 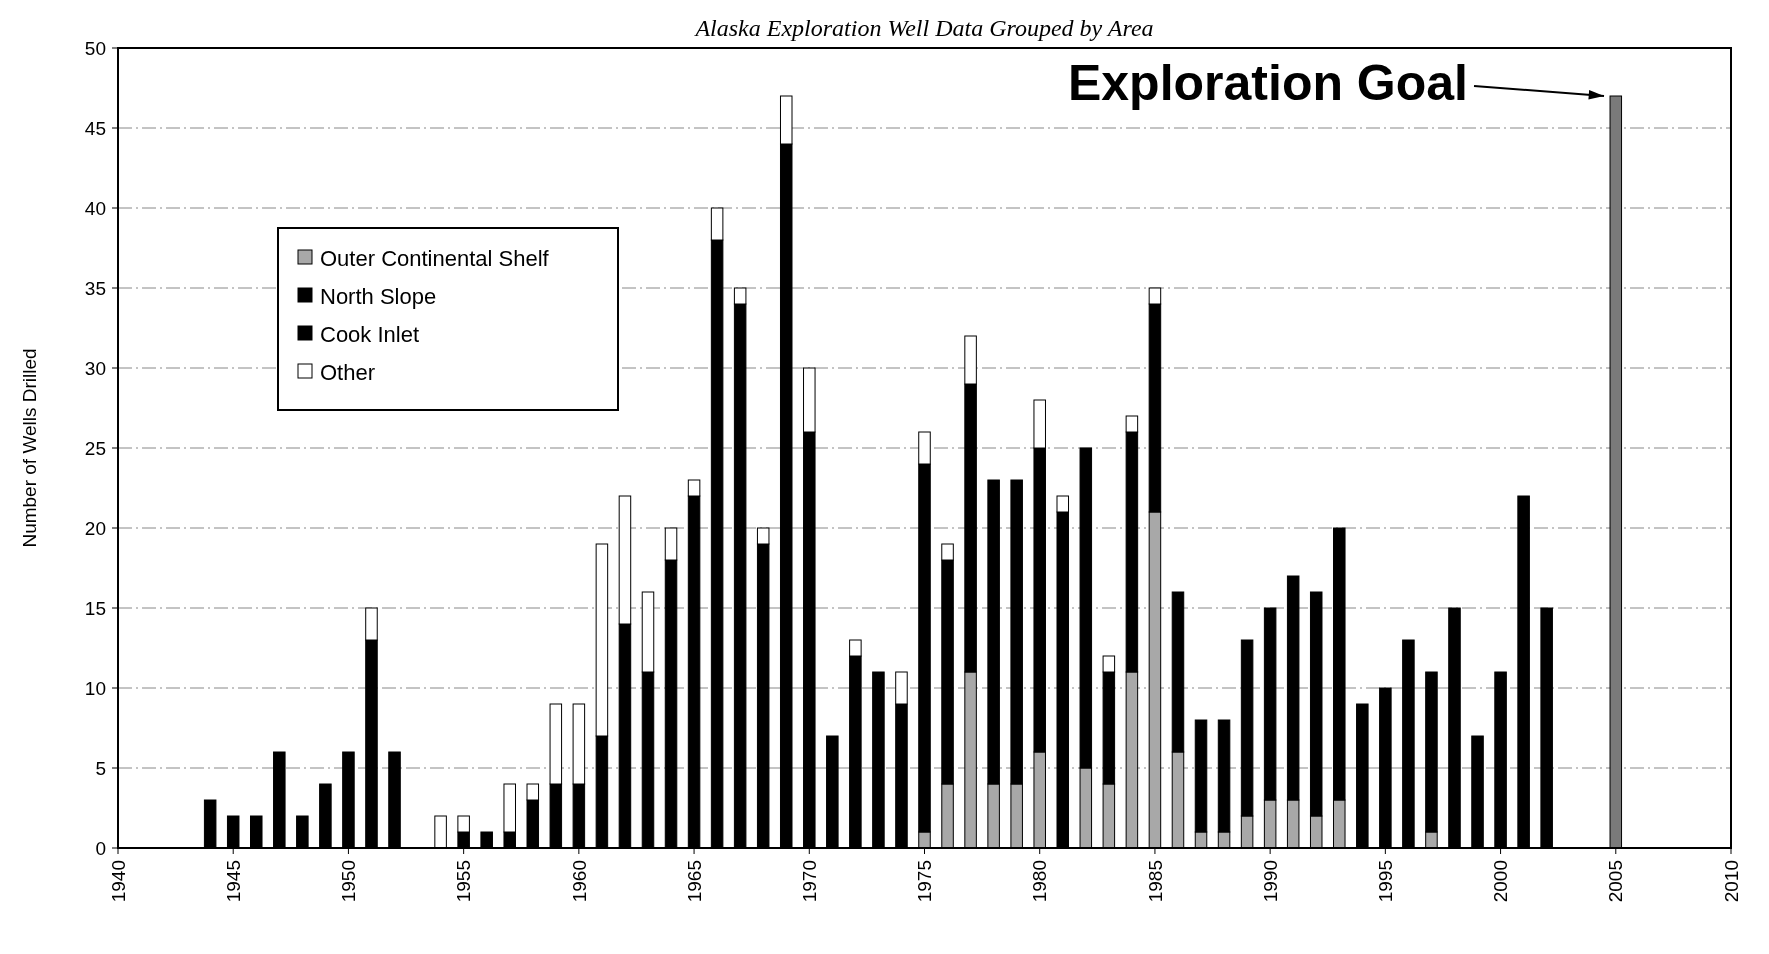 What do you see at coordinates (1040, 881) in the screenshot?
I see `x-tick-label: 1980` at bounding box center [1040, 881].